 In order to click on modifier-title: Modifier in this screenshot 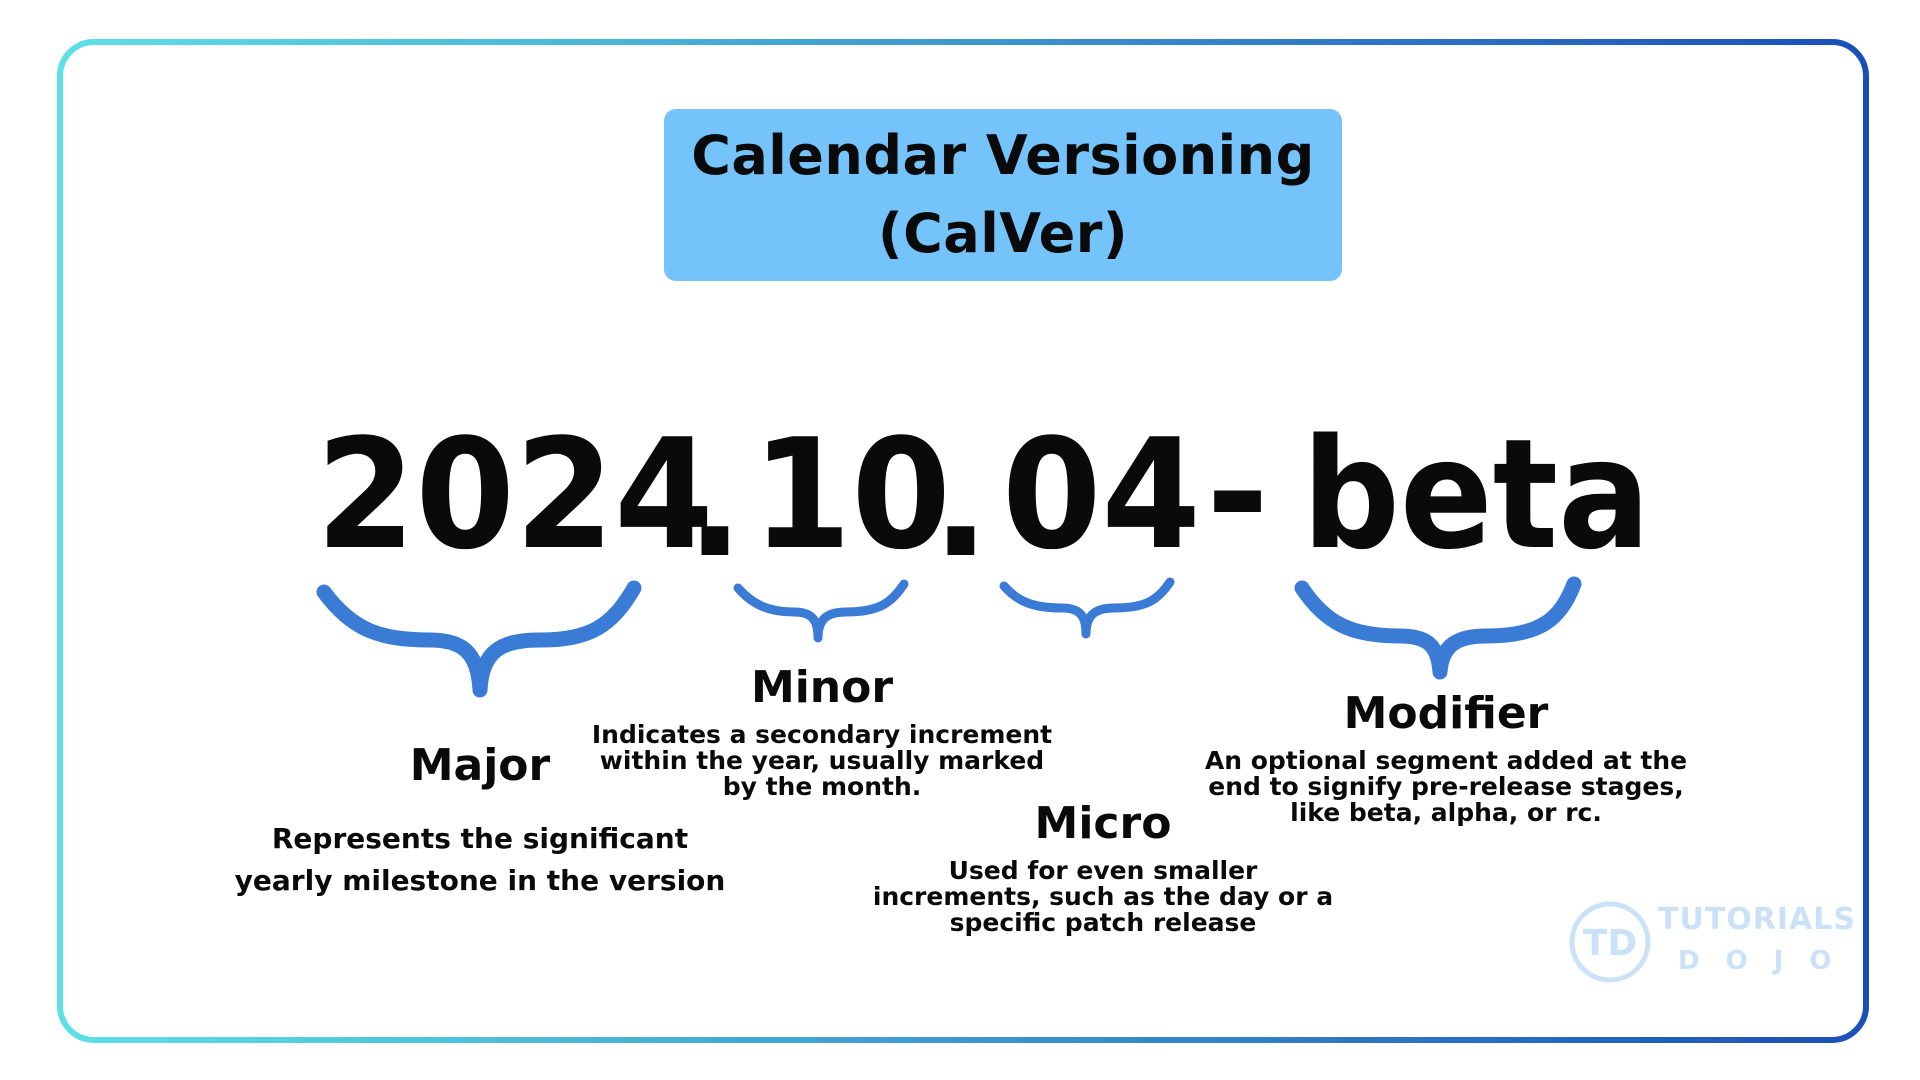, I will do `click(1446, 713)`.